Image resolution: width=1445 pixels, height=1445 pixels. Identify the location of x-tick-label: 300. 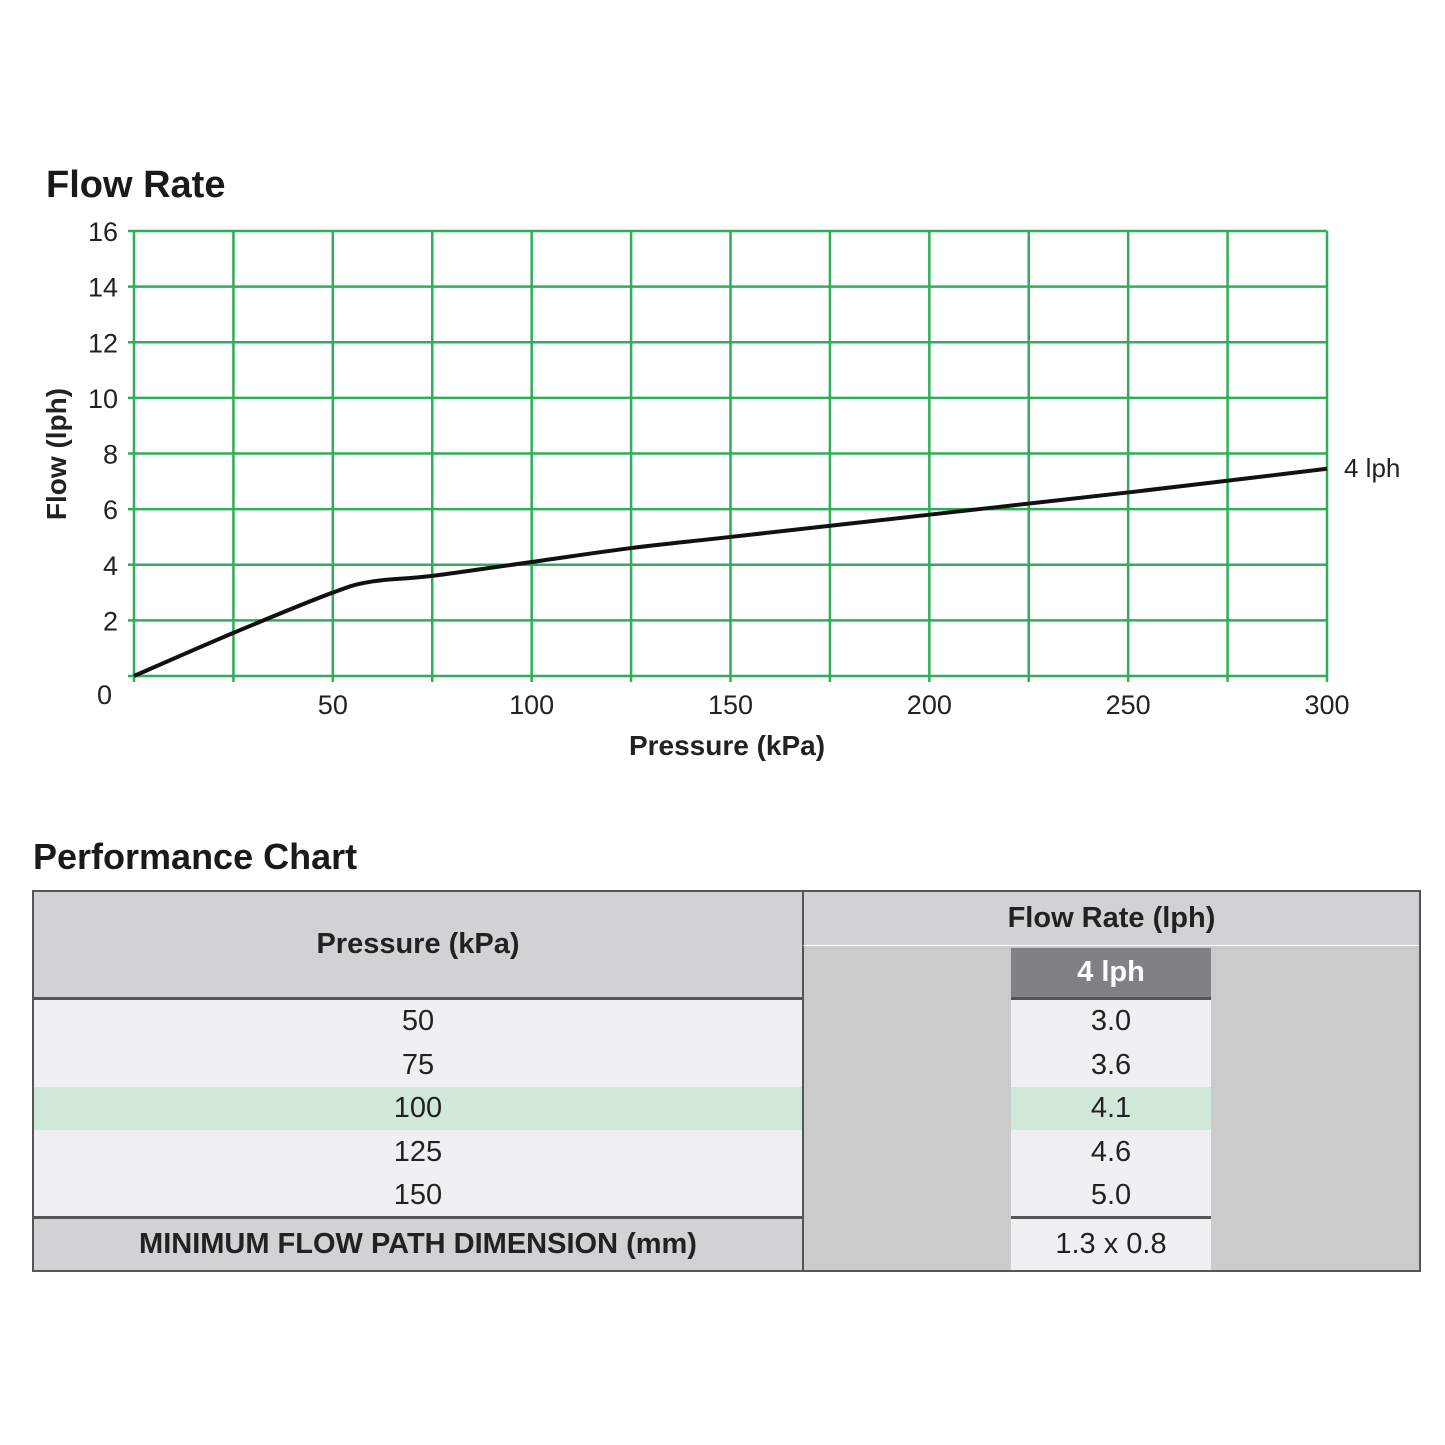
(1326, 705).